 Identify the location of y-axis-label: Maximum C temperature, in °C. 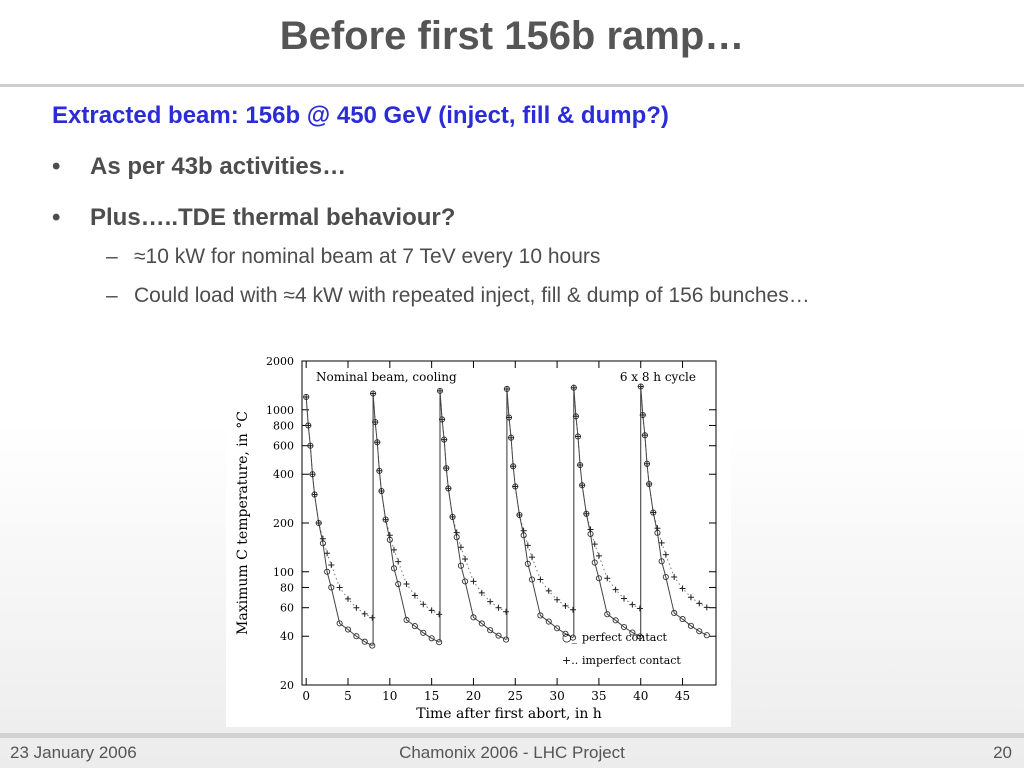
(243, 523).